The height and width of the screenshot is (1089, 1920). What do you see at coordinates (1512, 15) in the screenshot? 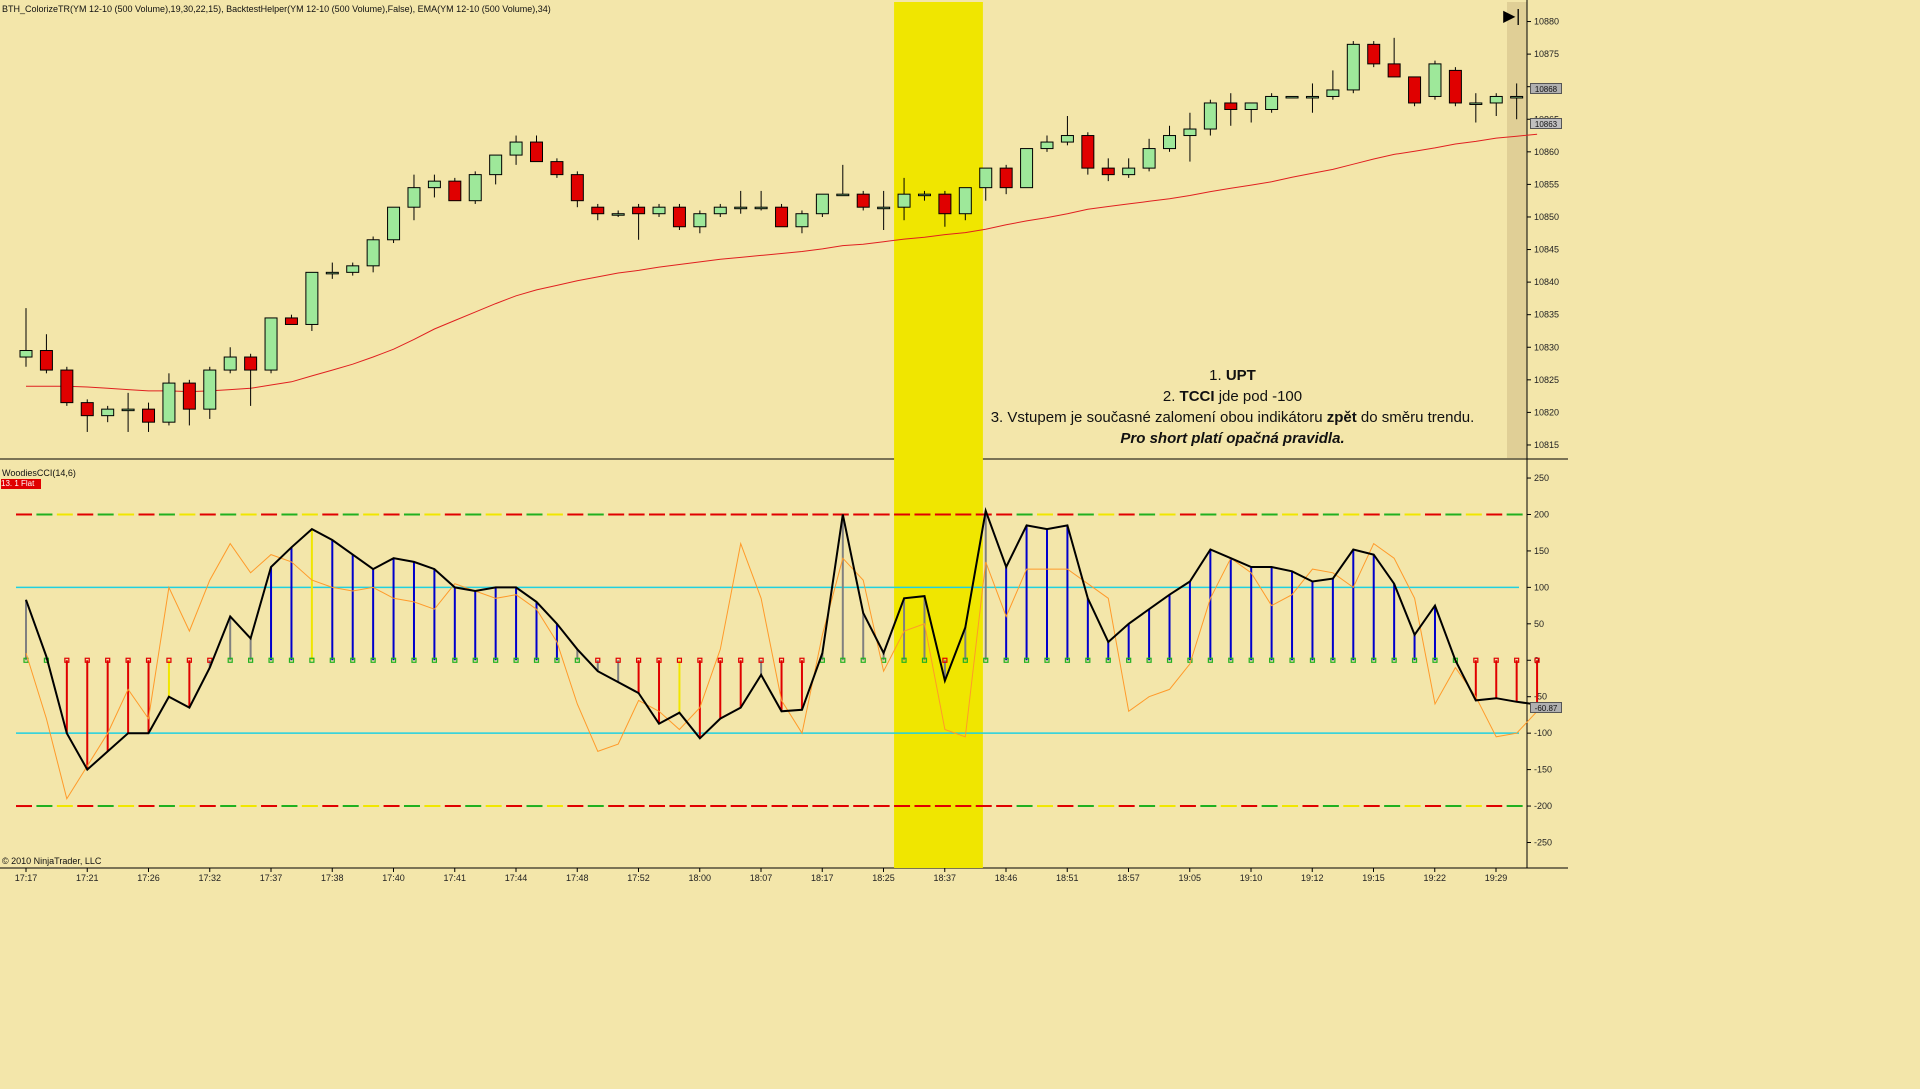
I see `scroll-to-end-icon: ▶|` at bounding box center [1512, 15].